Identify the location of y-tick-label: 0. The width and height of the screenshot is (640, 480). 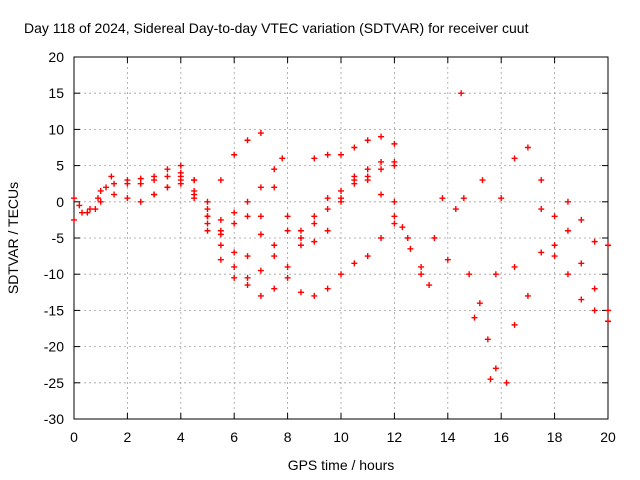
(60, 202).